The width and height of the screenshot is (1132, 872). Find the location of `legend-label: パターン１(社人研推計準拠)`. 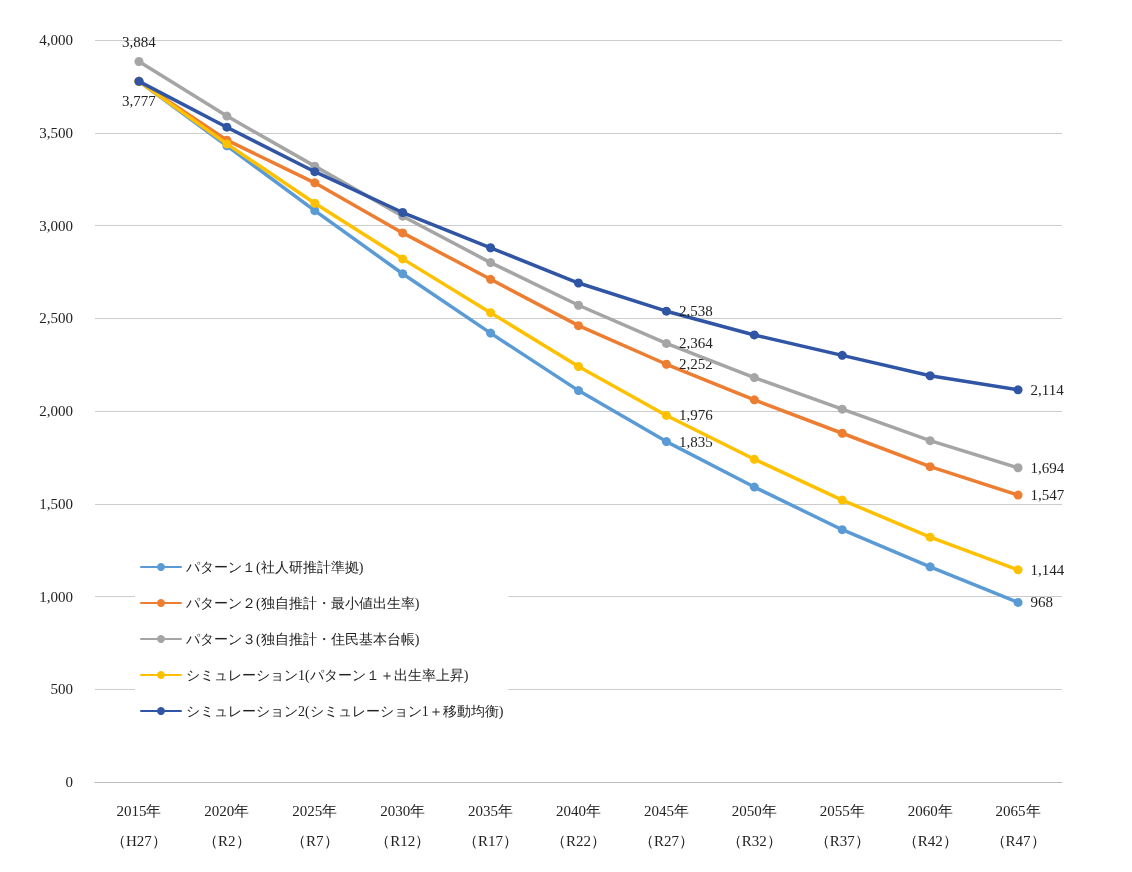

legend-label: パターン１(社人研推計準拠) is located at coordinates (274, 567).